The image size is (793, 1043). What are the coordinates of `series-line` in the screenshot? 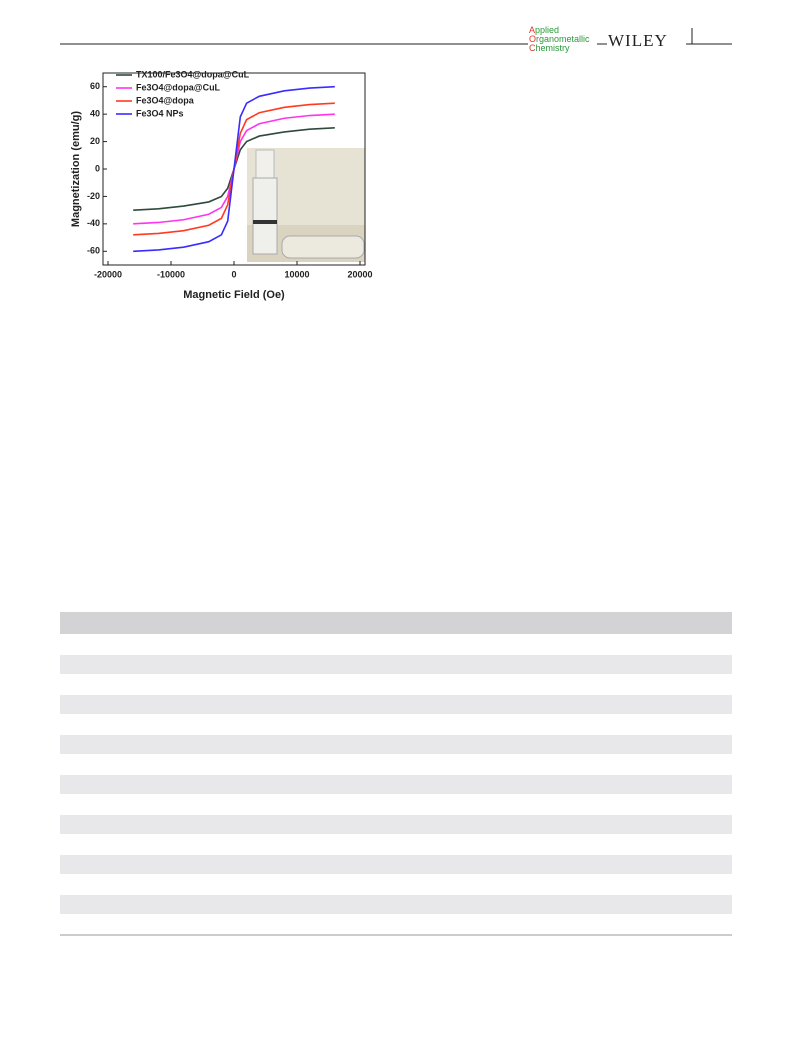 It's located at (234, 169).